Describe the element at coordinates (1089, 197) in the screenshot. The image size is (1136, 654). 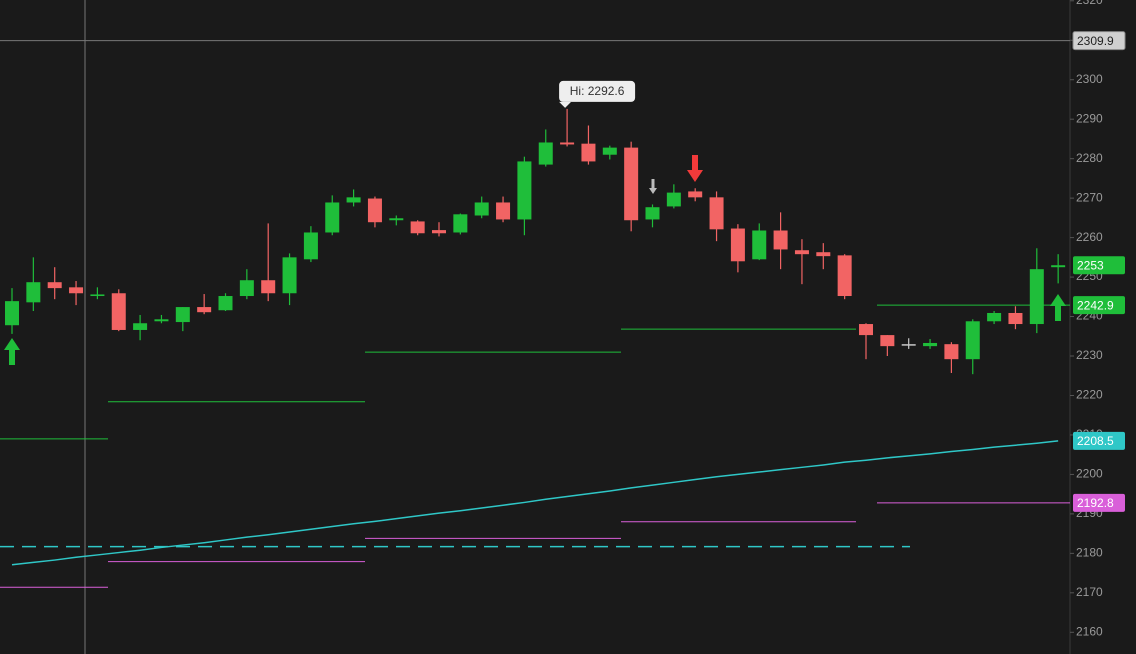
I see `y-tick-label: 2270` at that location.